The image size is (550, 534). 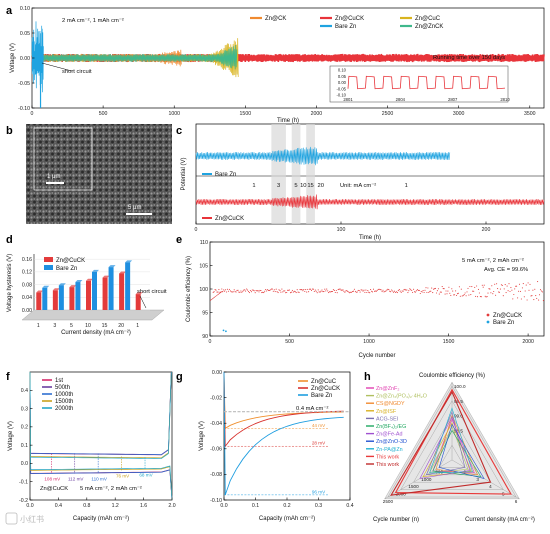 What do you see at coordinates (143, 302) in the screenshot?
I see `annotation-pointer` at bounding box center [143, 302].